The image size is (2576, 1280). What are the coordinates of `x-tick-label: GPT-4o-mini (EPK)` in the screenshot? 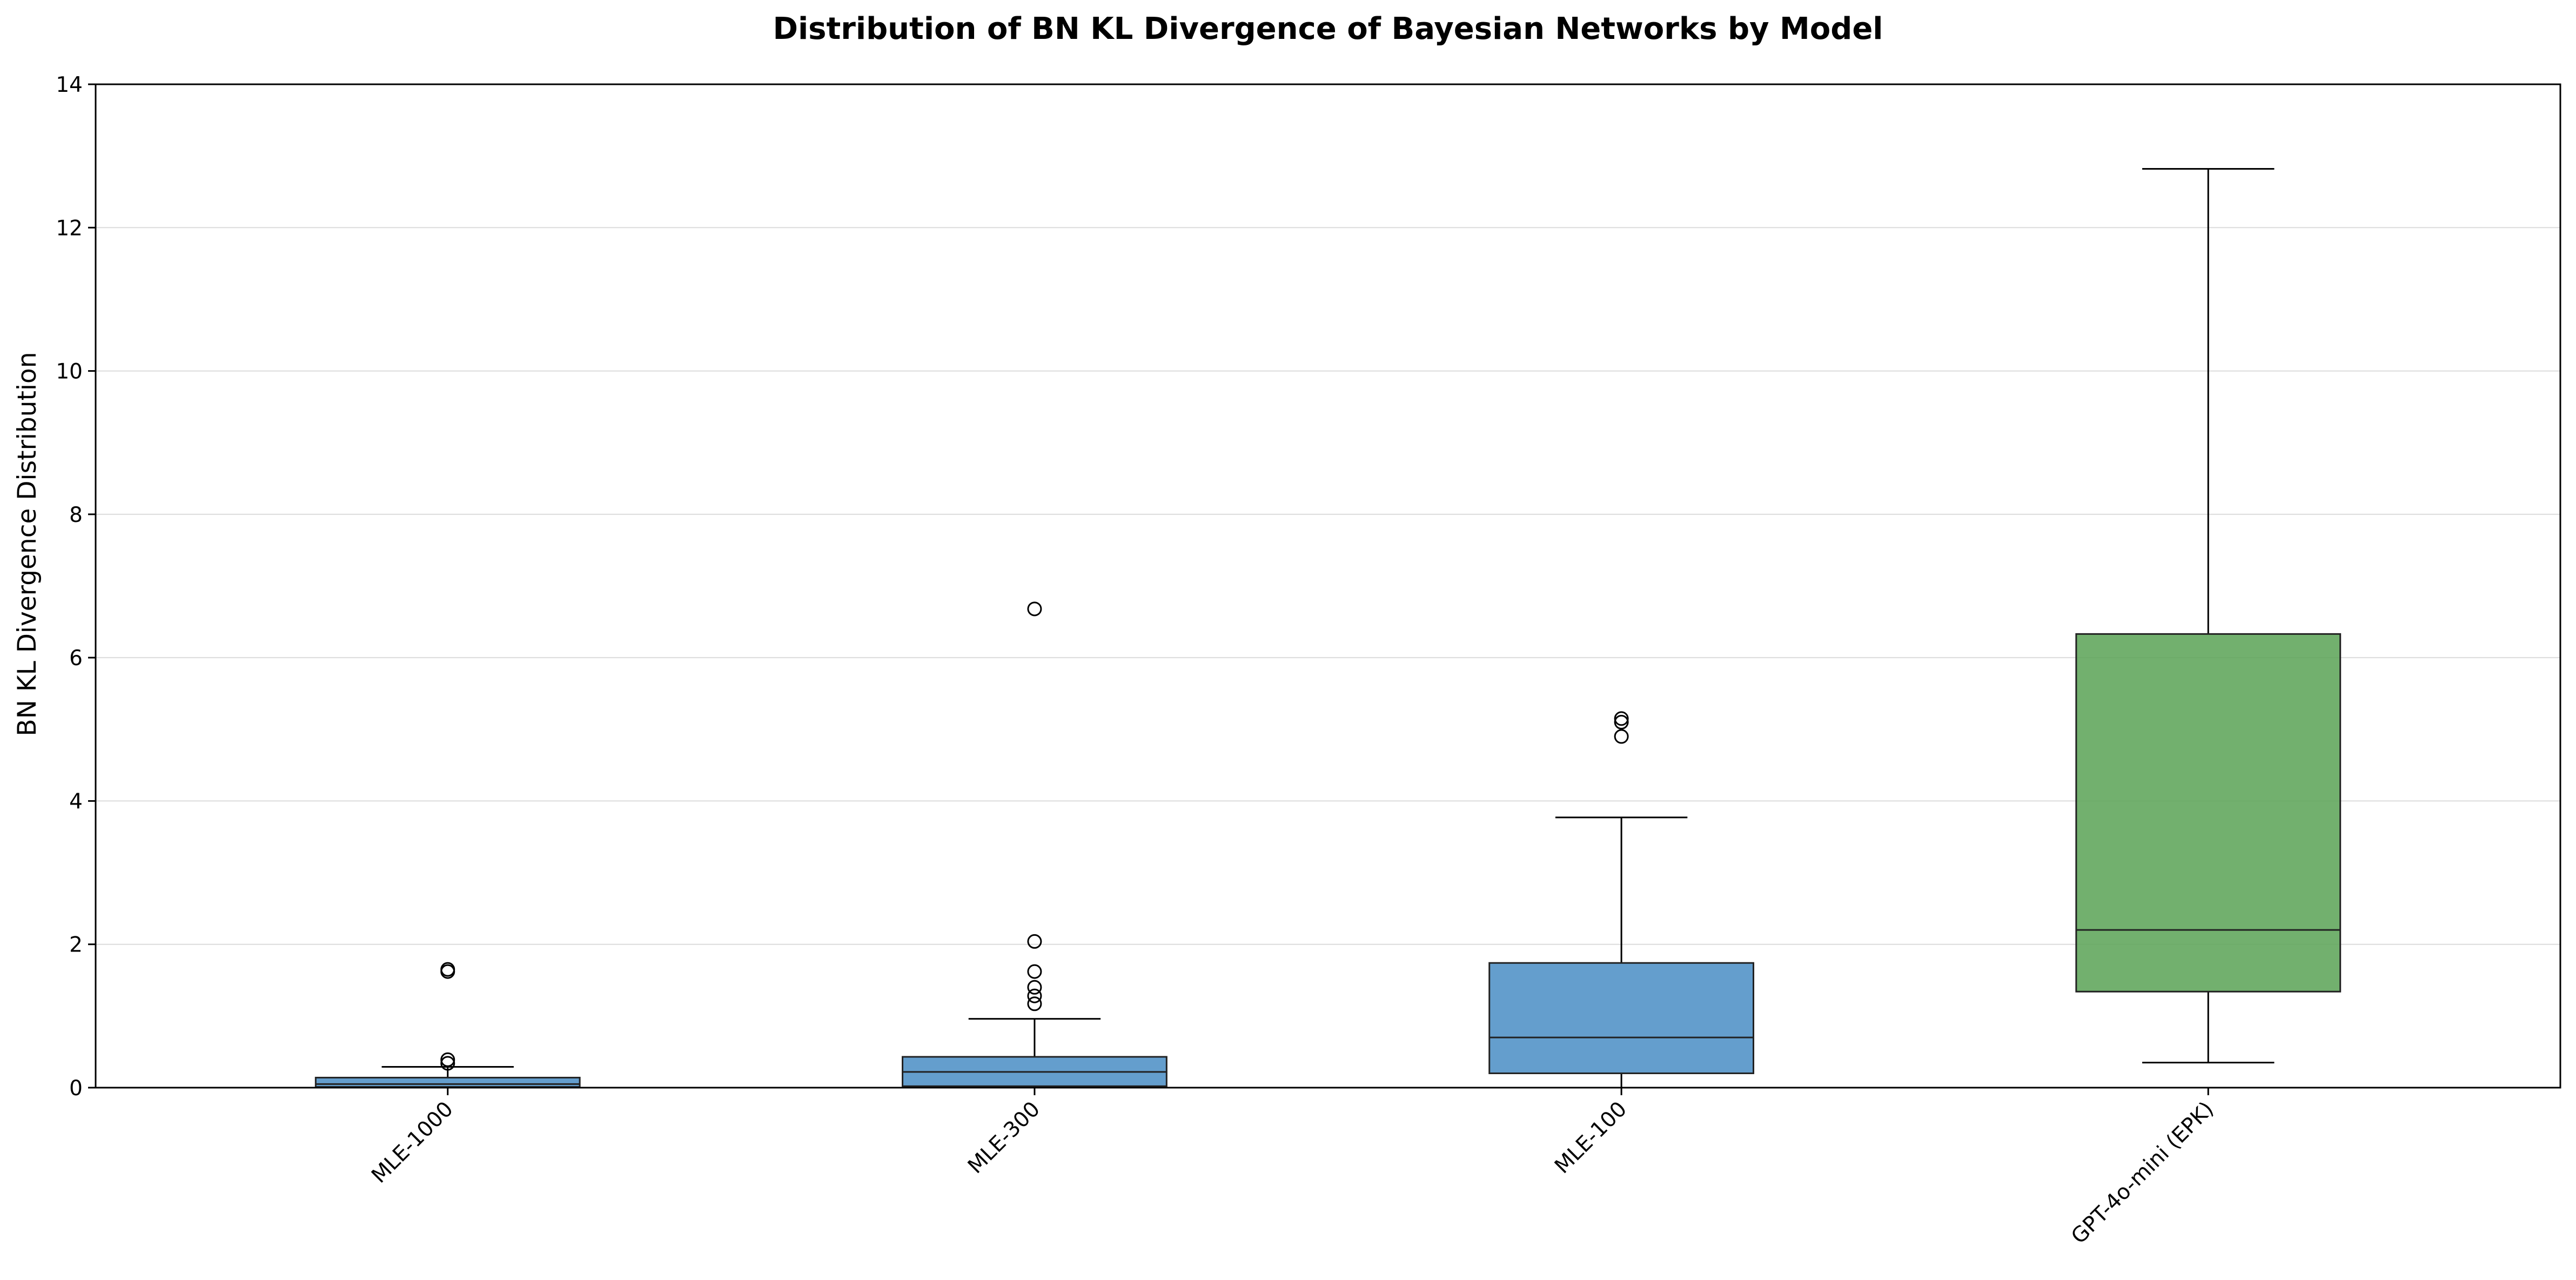 It's located at (2142, 1173).